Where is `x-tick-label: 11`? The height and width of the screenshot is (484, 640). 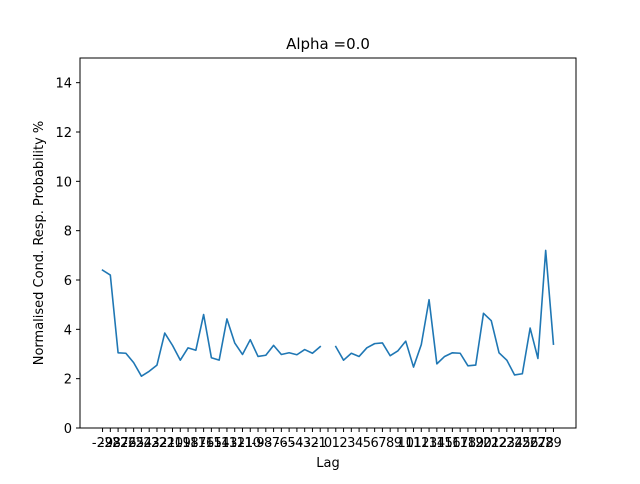
x-tick-label: 11 is located at coordinates (413, 443).